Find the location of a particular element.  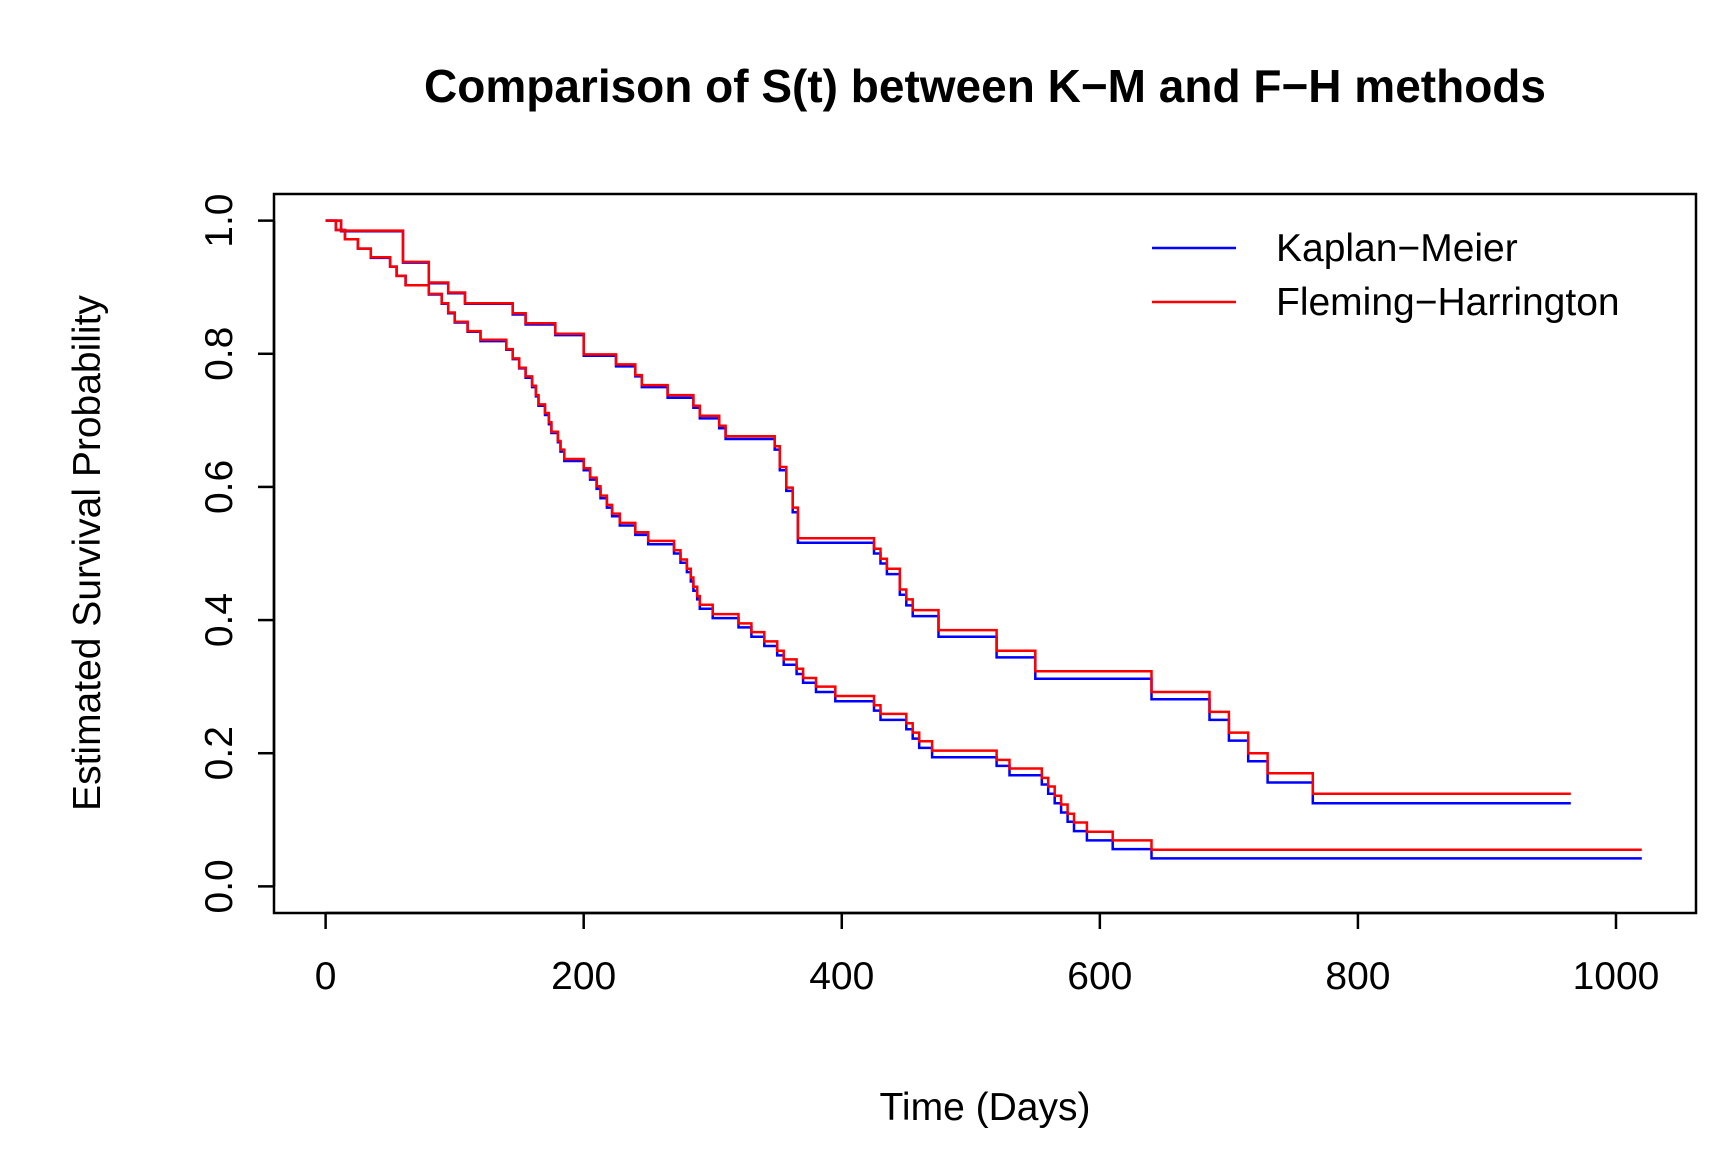

x-axis-label: Time (Days) is located at coordinates (985, 1107).